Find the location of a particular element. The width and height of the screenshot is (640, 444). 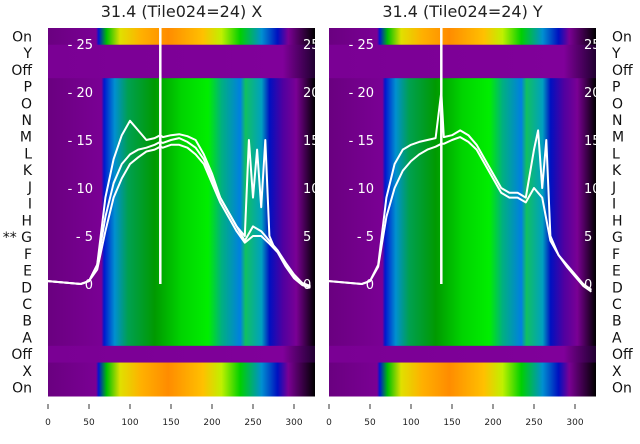

heatmap-row-y is located at coordinates (181, 53).